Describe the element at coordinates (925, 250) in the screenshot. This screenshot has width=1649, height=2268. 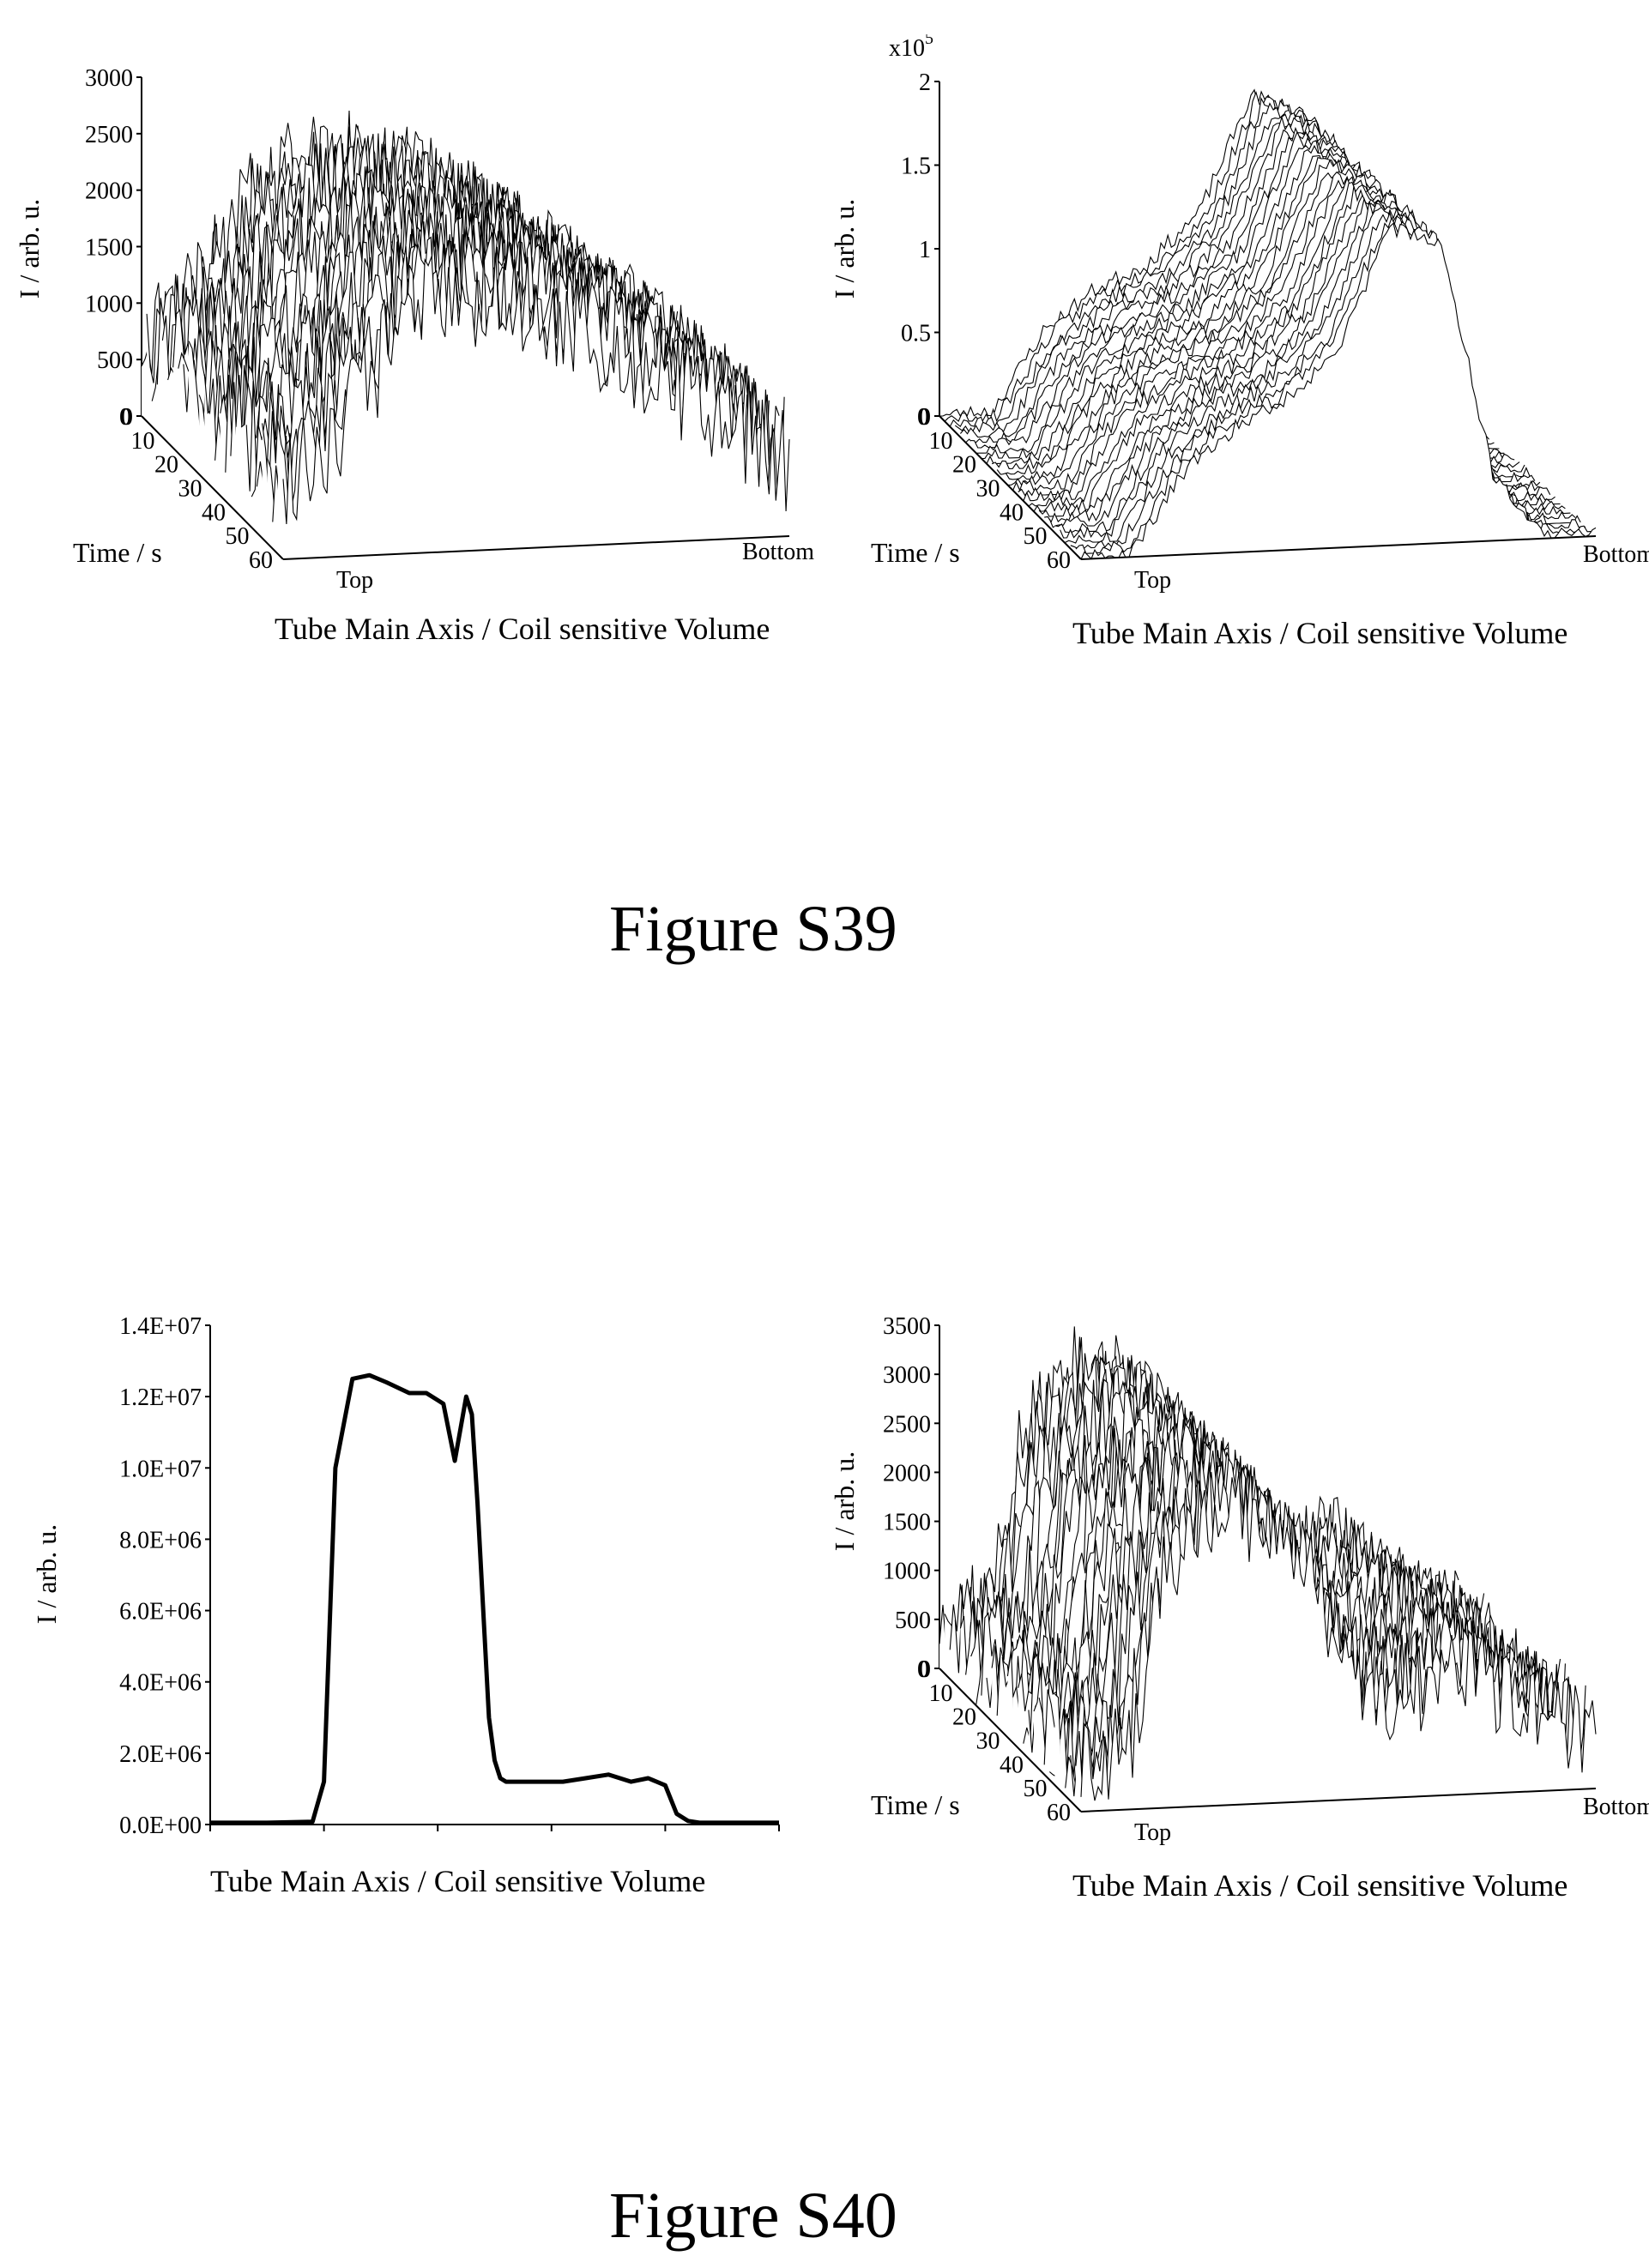
I see `z-tick-label: 1` at that location.